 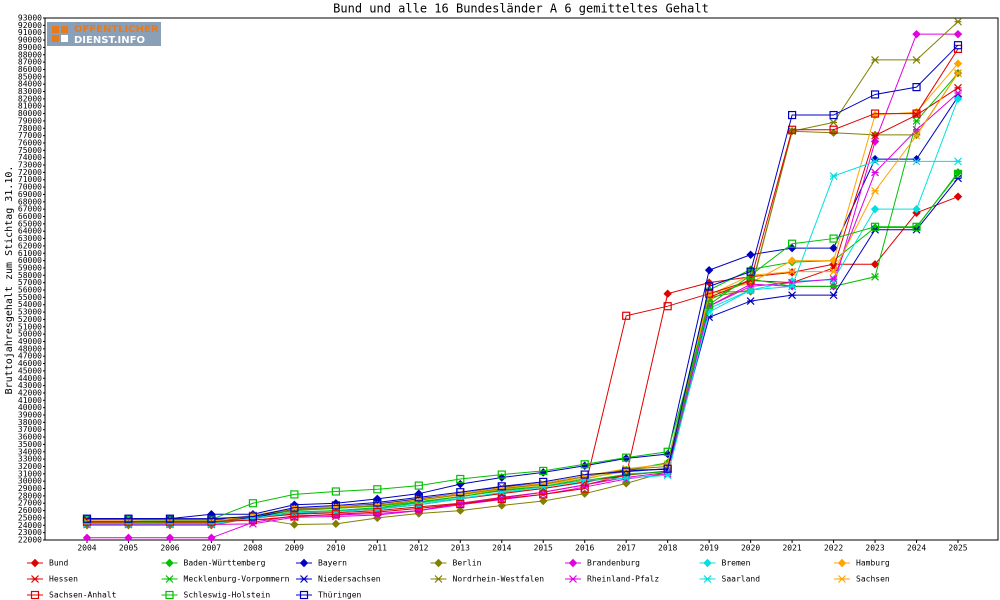 I want to click on legend-label: Saarland, so click(x=741, y=579).